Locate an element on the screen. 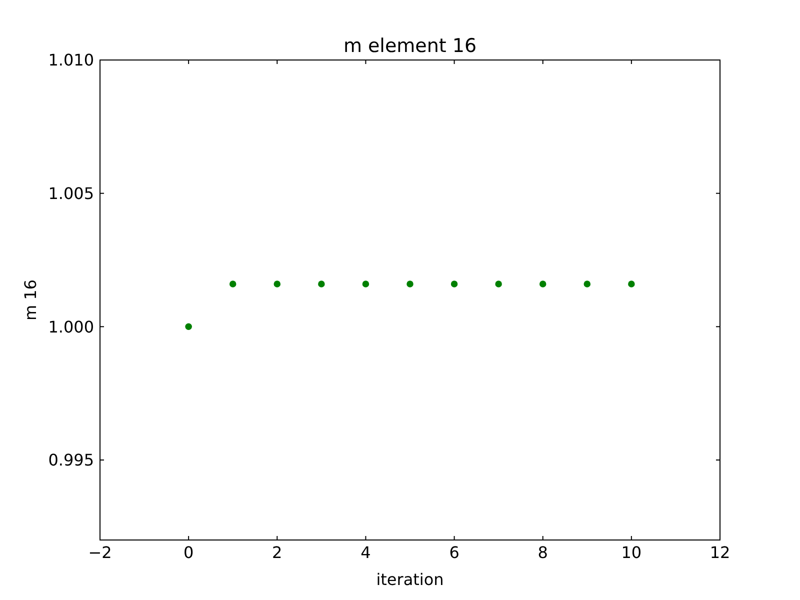 This screenshot has height=600, width=800. x-tick-label: 8 is located at coordinates (543, 552).